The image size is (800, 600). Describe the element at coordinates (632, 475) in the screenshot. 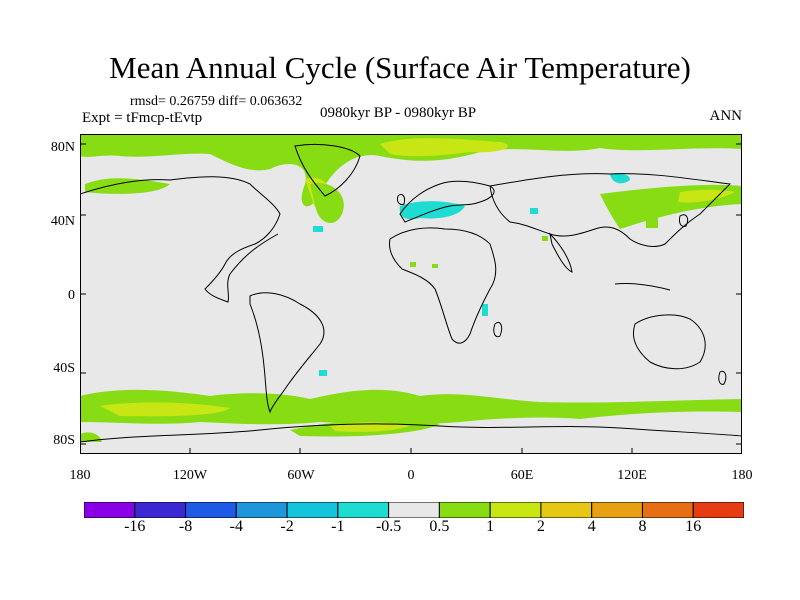

I see `lon-label-120e: 120E` at that location.